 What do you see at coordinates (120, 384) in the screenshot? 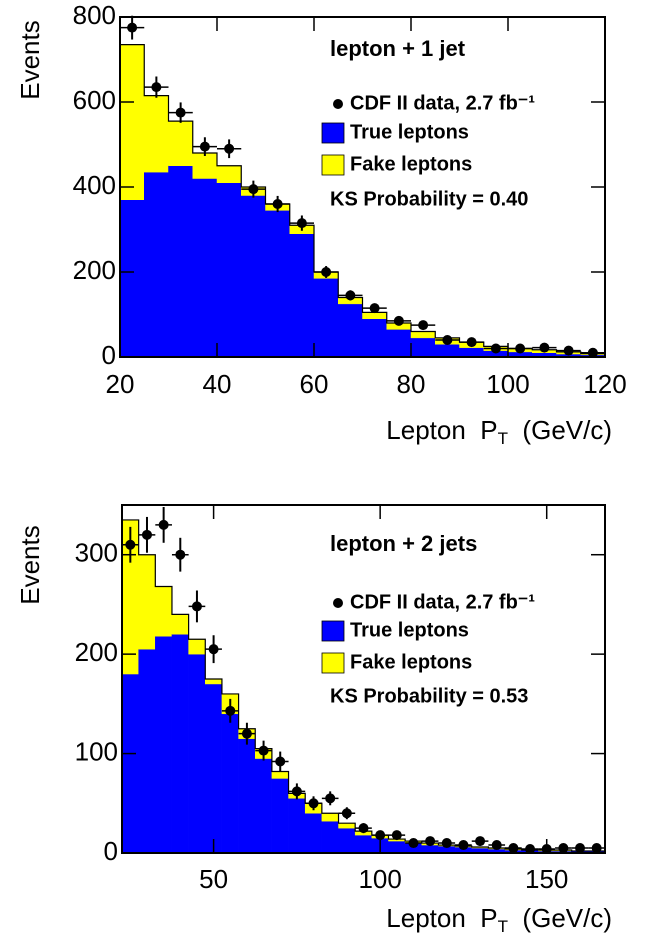
I see `x-tick-label: 20` at bounding box center [120, 384].